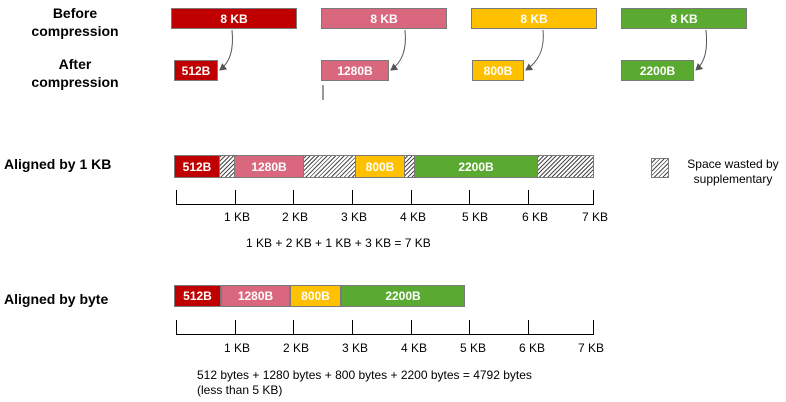 The image size is (786, 402). Describe the element at coordinates (338, 243) in the screenshot. I see `kb-total-note: 1 KB + 2 KB + 1 KB + 3 KB = 7 KB` at that location.